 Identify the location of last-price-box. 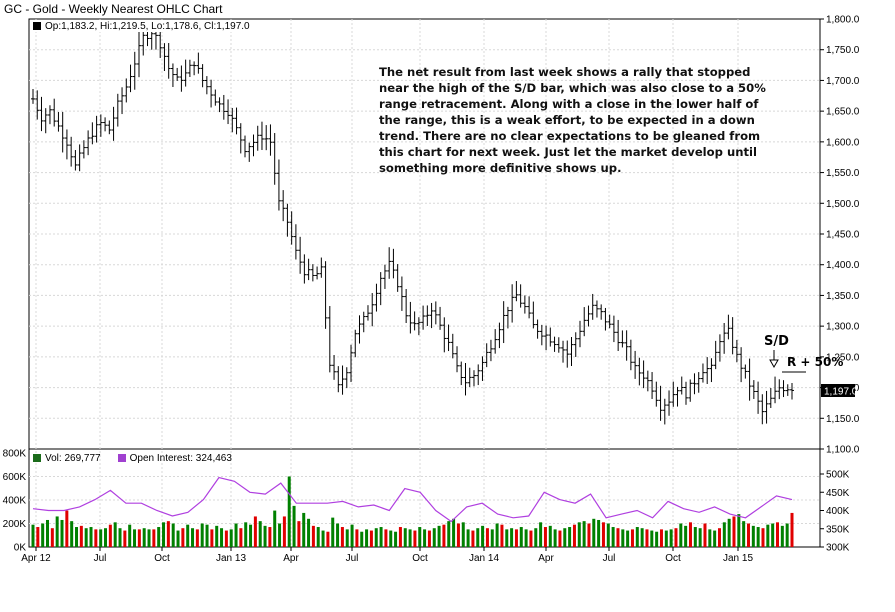
(838, 390).